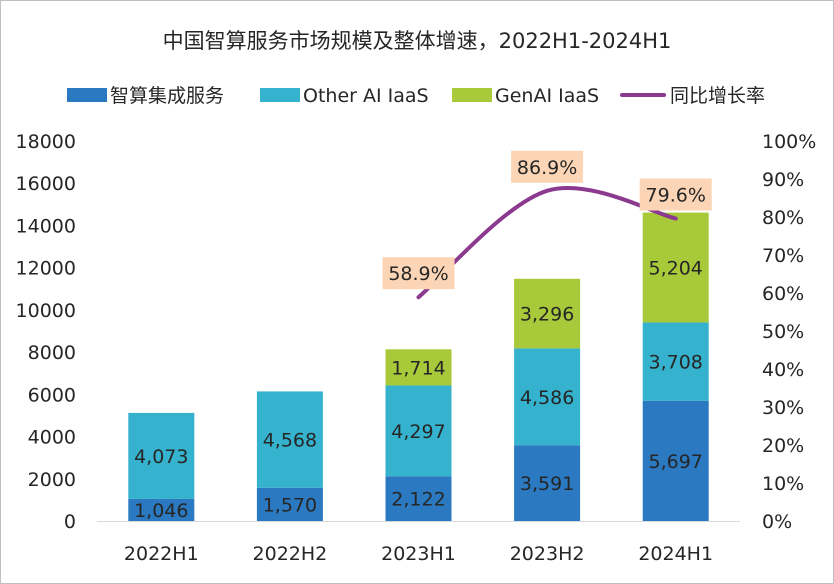 Image resolution: width=834 pixels, height=584 pixels. Describe the element at coordinates (547, 220) in the screenshot. I see `growth-callouts-group: 58.9% 86.9% 79.6%` at that location.